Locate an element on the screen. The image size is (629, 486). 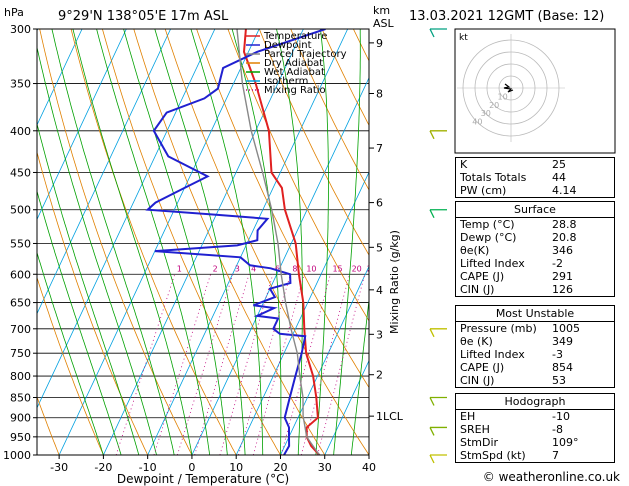
pressure-tick-label: 350 is located at coordinates (20, 84).